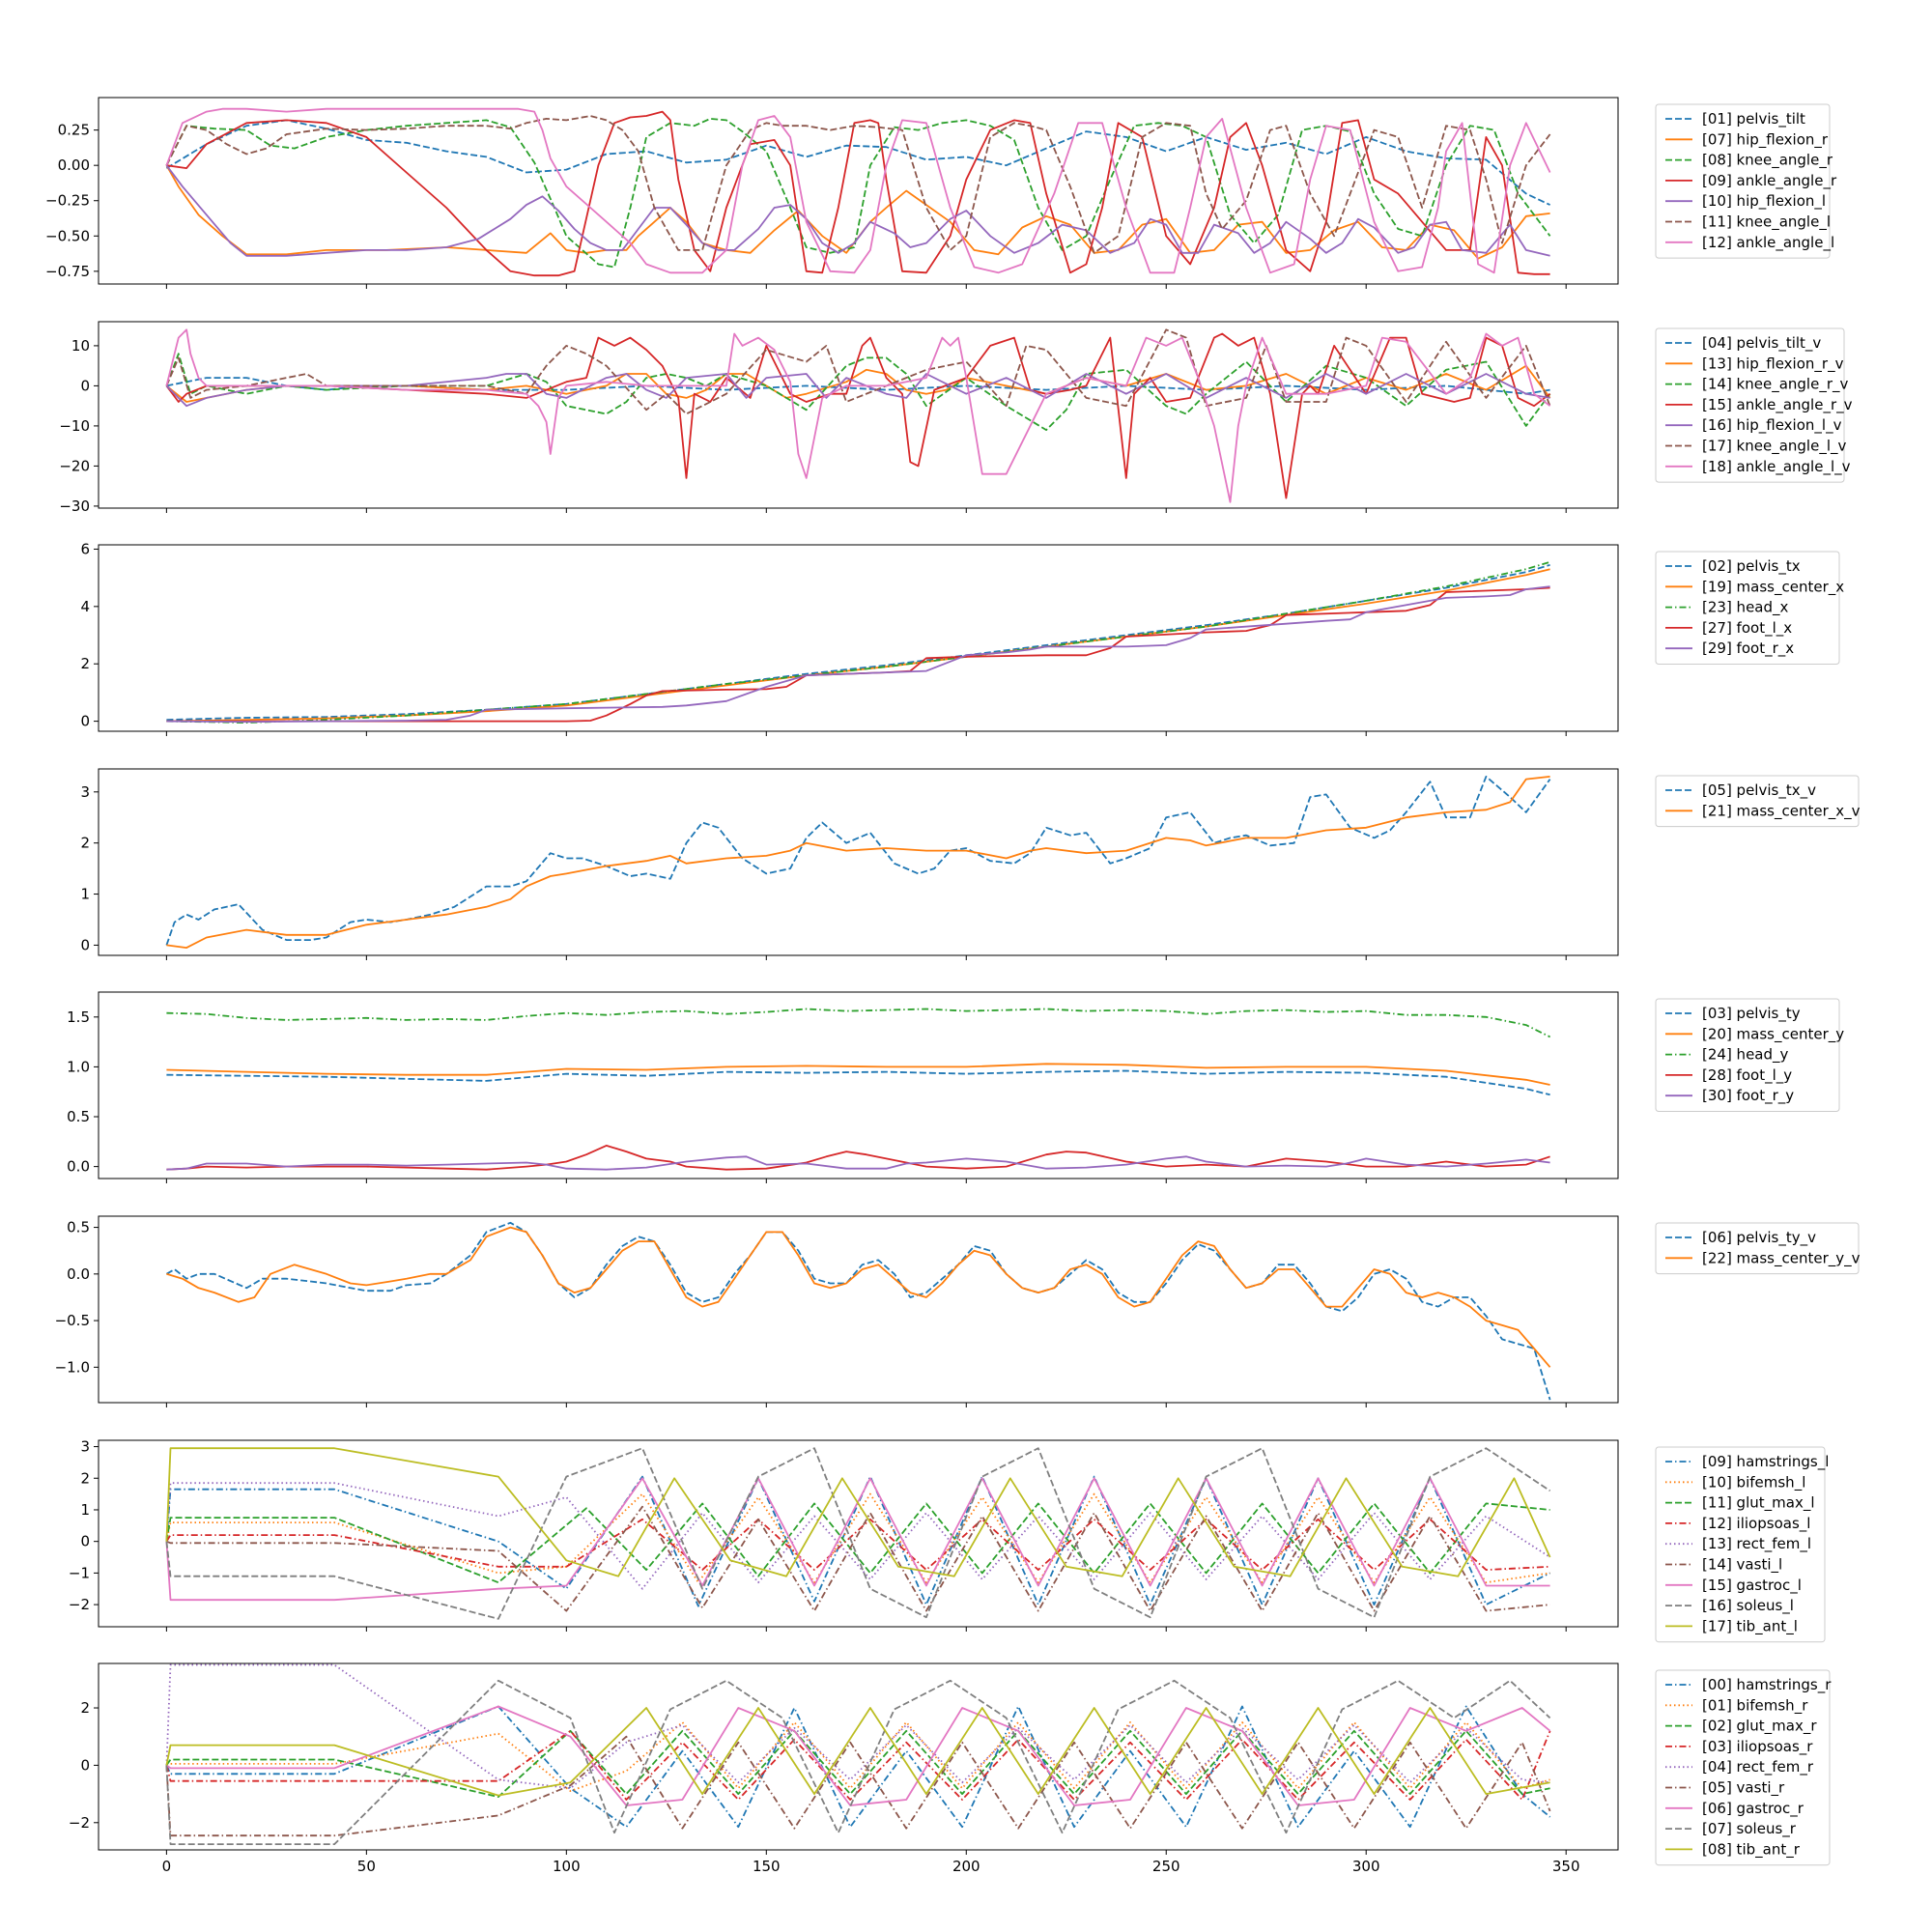 This screenshot has height=1932, width=1932. What do you see at coordinates (1751, 566) in the screenshot?
I see `legend-label: [02] pelvis_tx` at bounding box center [1751, 566].